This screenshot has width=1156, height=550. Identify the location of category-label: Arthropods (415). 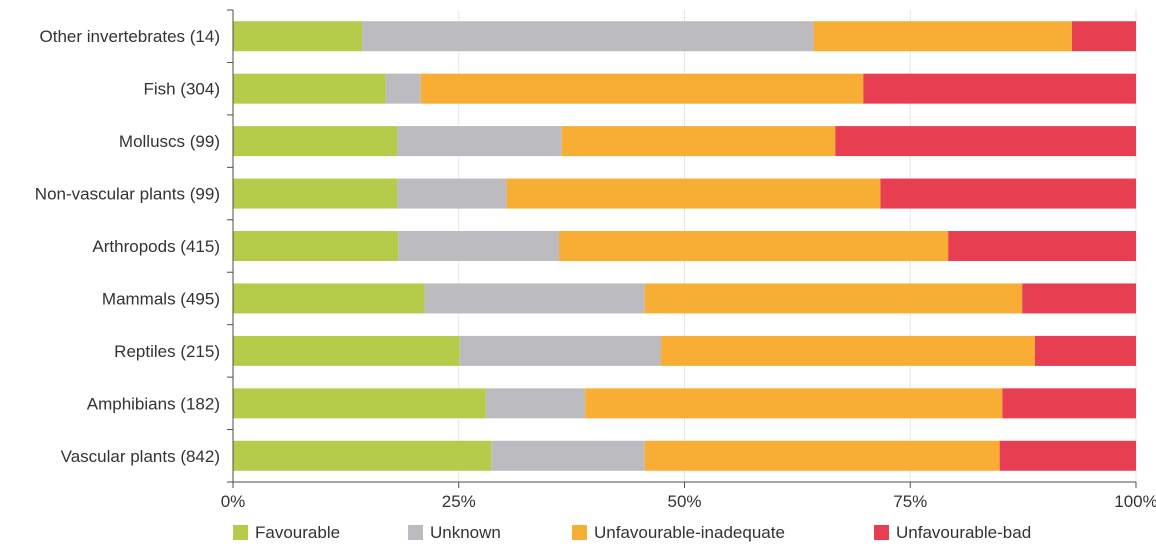
(156, 246).